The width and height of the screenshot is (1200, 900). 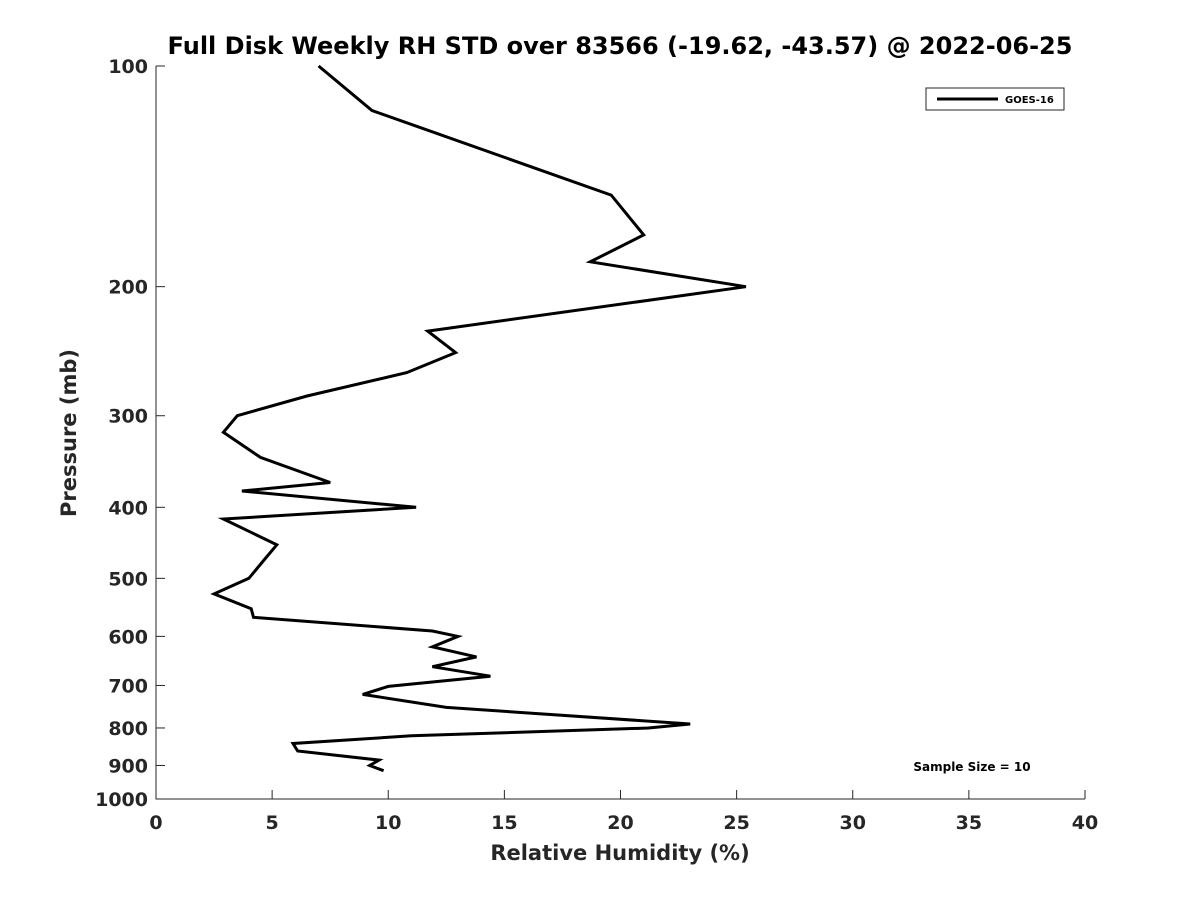 What do you see at coordinates (272, 823) in the screenshot?
I see `x-tick-label: 5` at bounding box center [272, 823].